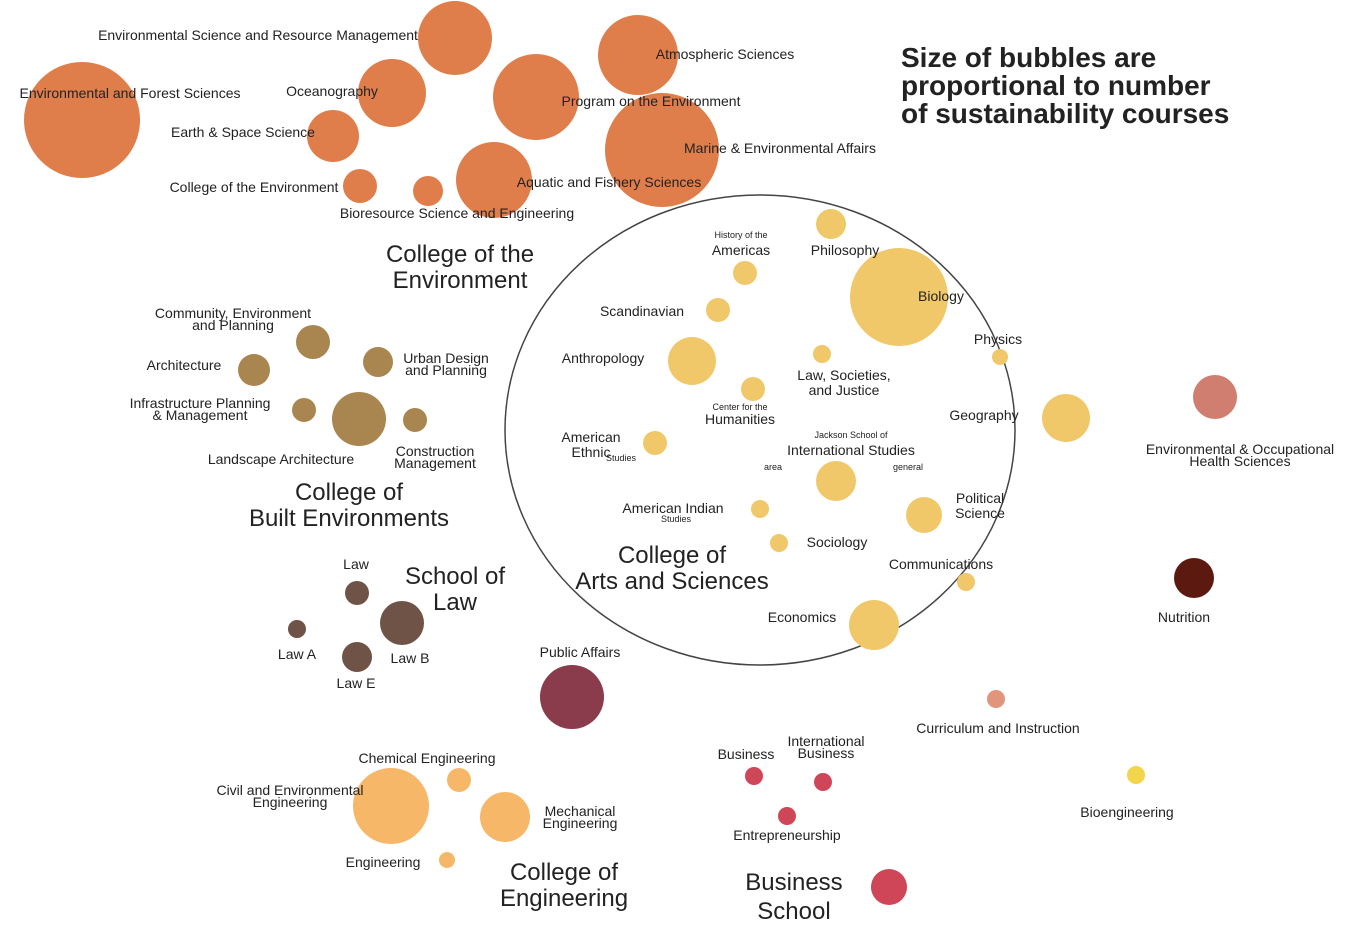  I want to click on bubble-label-infrastructure-planning: & Management, so click(200, 415).